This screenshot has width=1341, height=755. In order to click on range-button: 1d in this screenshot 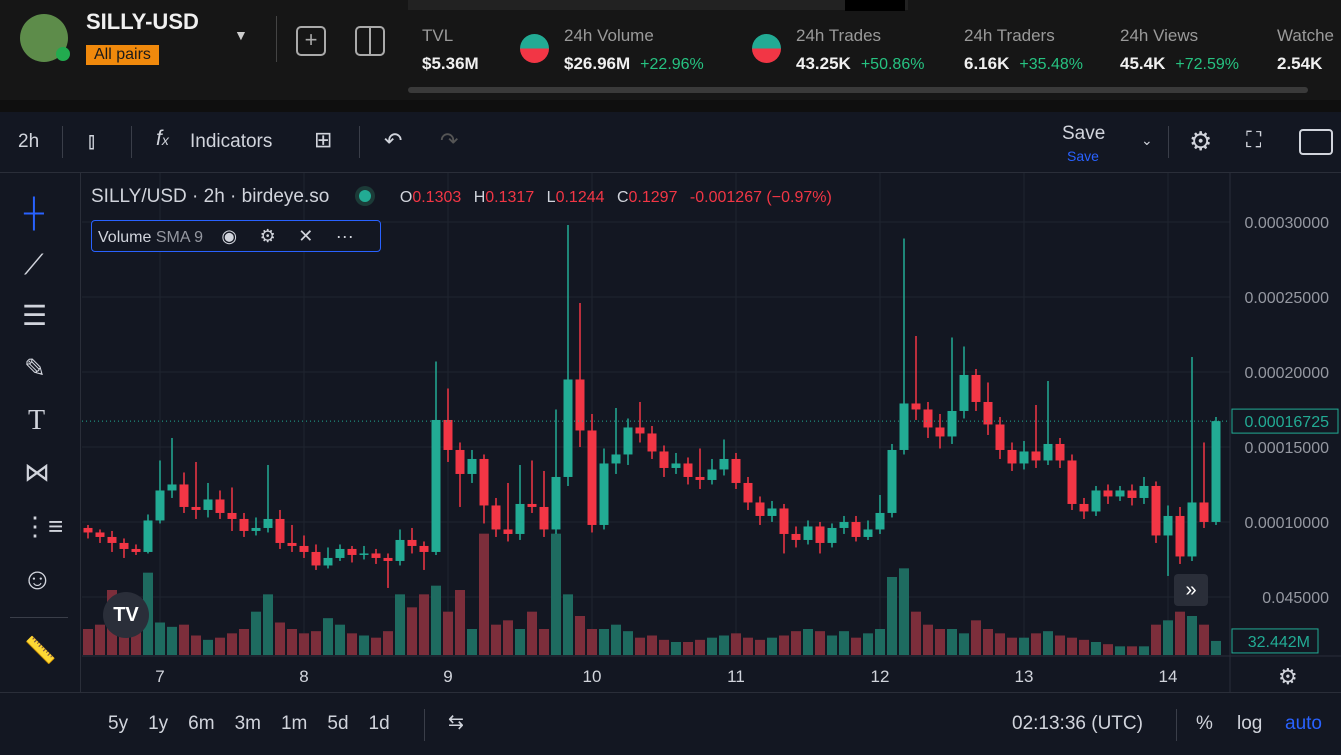, I will do `click(379, 723)`.